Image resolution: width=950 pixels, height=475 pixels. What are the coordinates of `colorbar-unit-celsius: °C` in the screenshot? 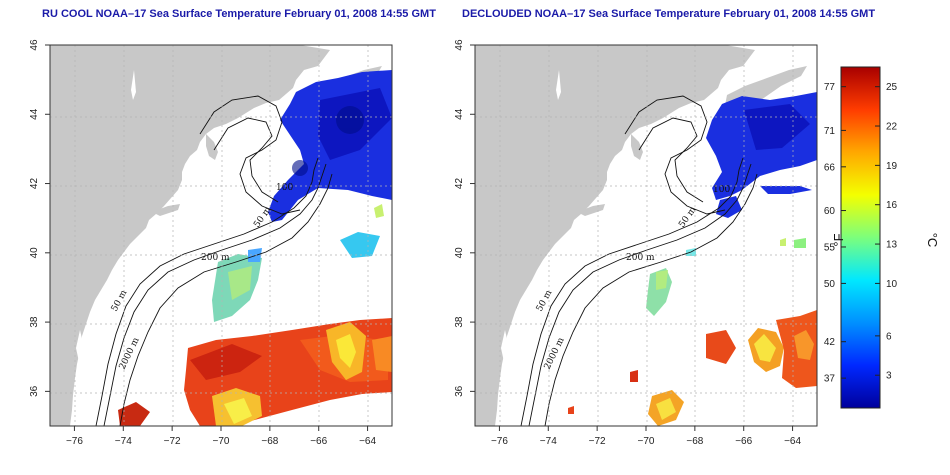 It's located at (932, 240).